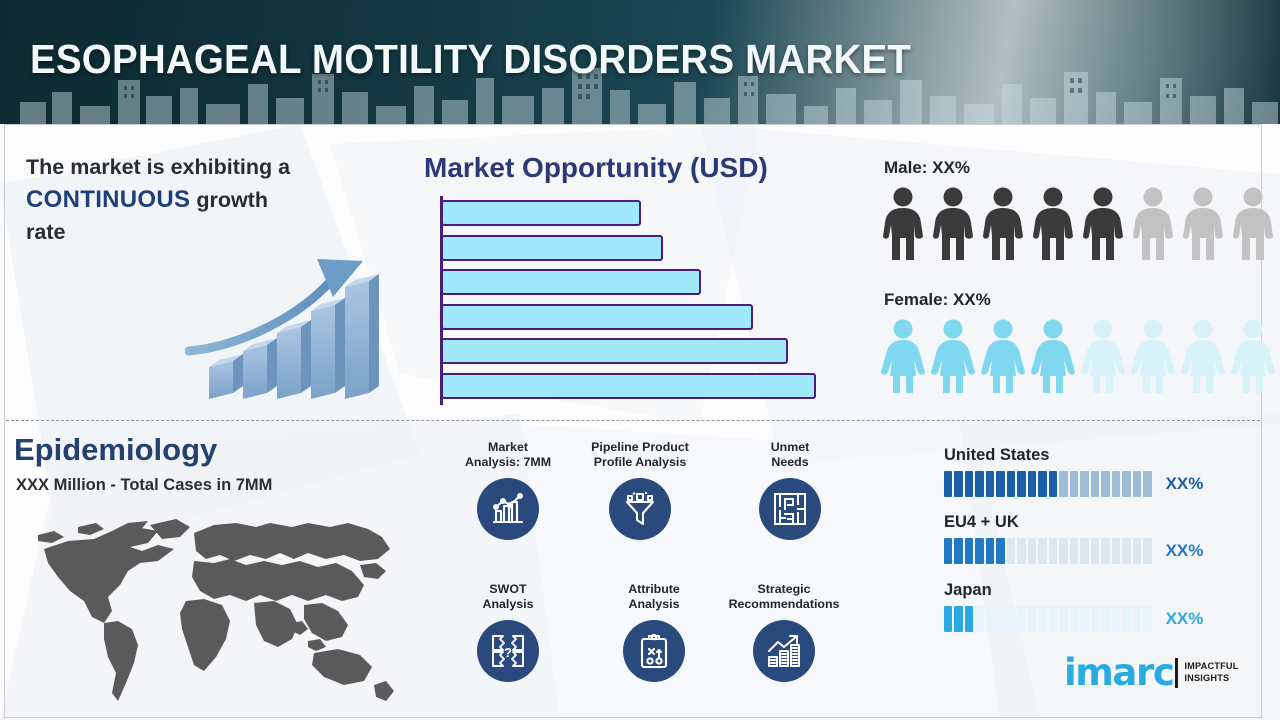 This screenshot has height=720, width=1280. Describe the element at coordinates (158, 167) in the screenshot. I see `lead-line-1: The market is exhibiting a` at that location.